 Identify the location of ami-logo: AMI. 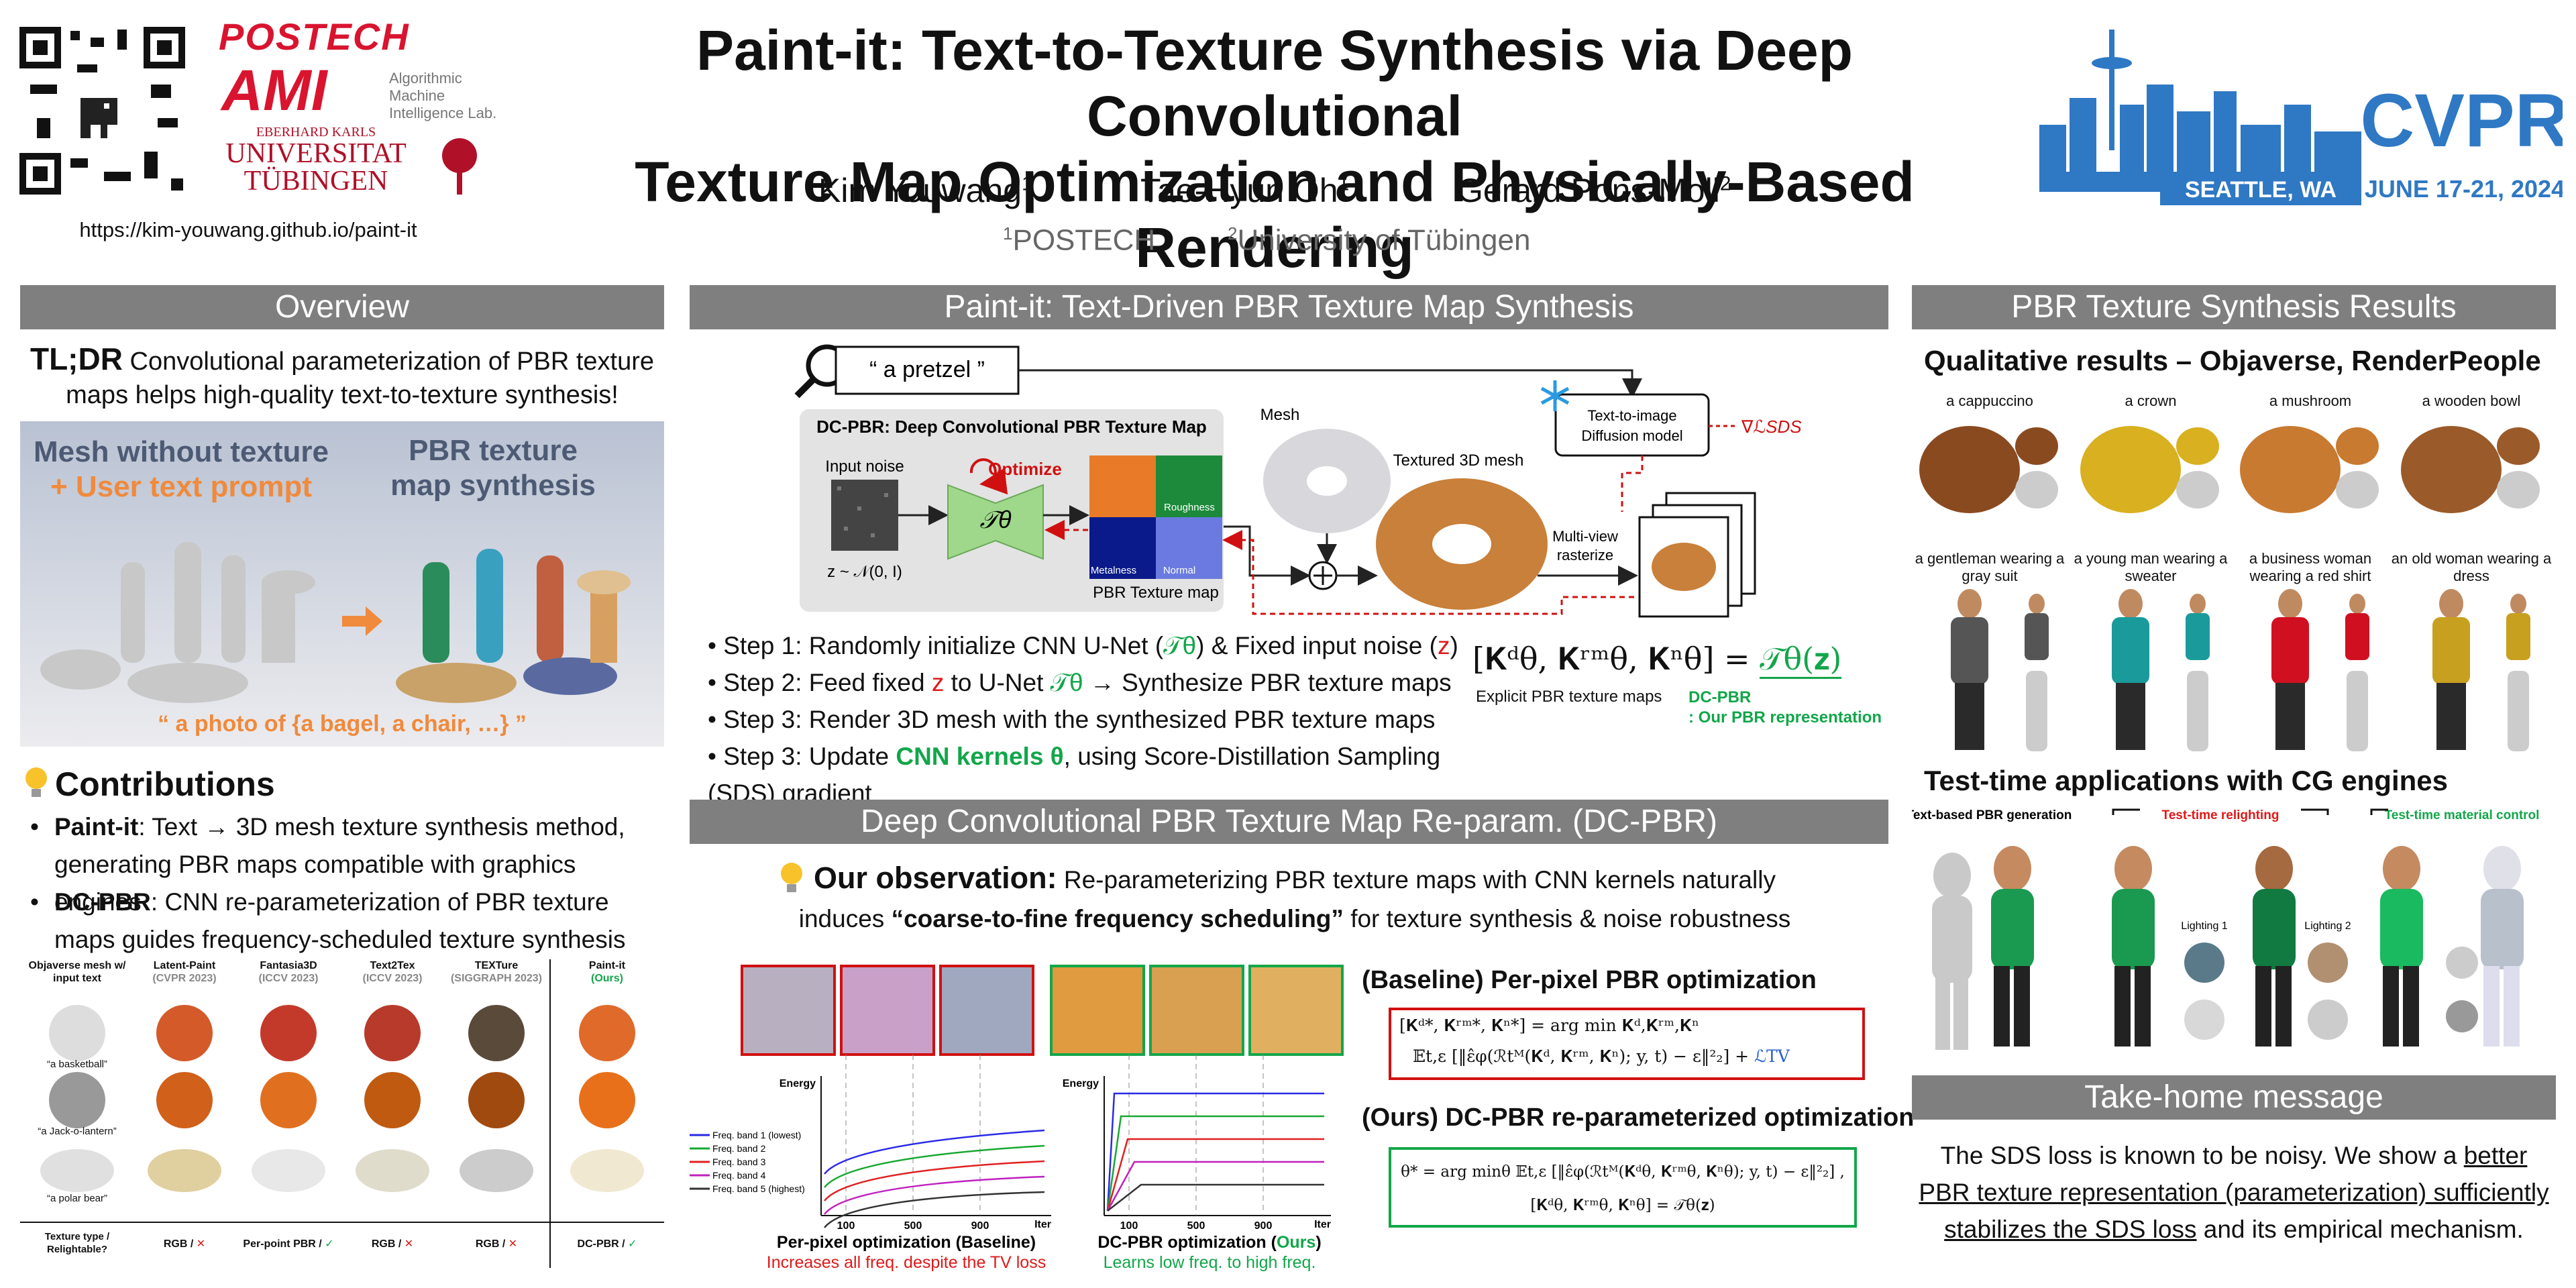
(274, 90).